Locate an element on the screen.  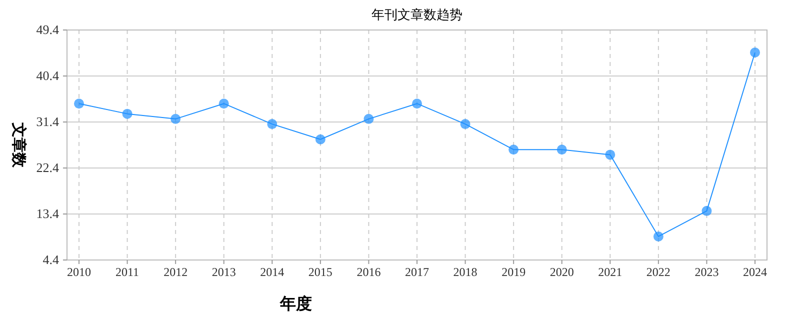
x-tick-label: 2010 is located at coordinates (79, 272).